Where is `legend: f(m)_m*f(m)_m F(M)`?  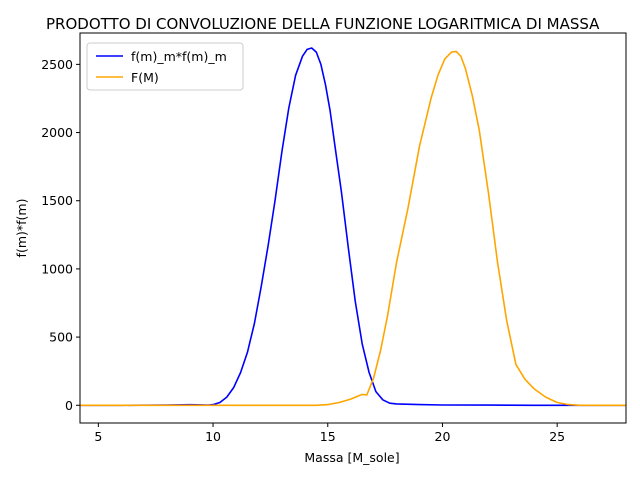 legend: f(m)_m*f(m)_m F(M) is located at coordinates (165, 66).